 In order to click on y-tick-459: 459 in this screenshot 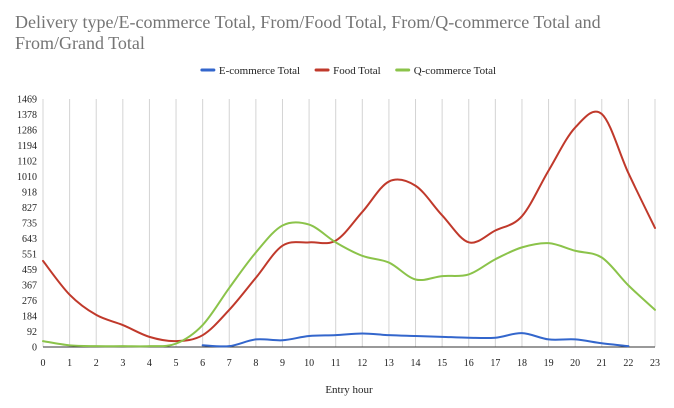, I will do `click(29, 270)`.